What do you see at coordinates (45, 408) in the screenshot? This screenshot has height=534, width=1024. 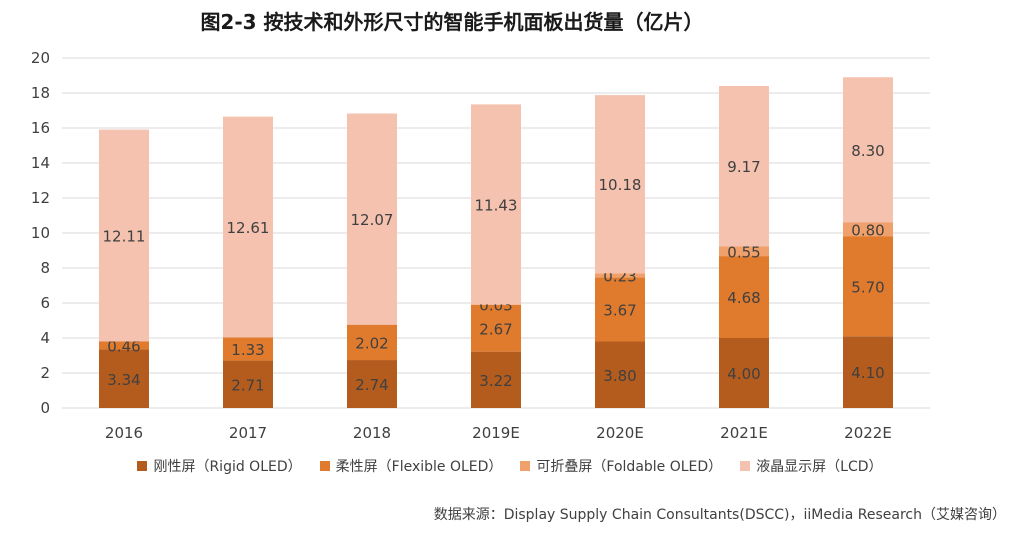 I see `y-tick-label: 0` at bounding box center [45, 408].